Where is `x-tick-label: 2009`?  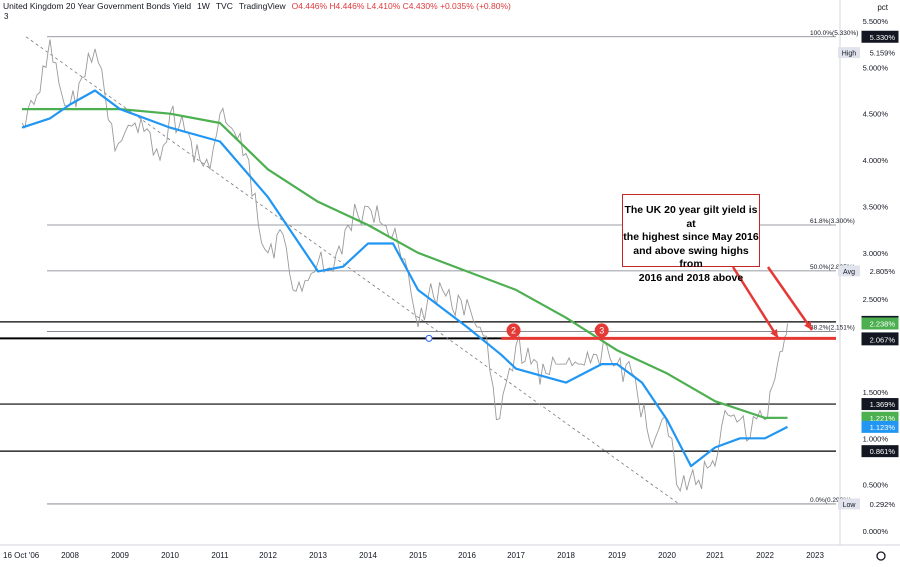
x-tick-label: 2009 is located at coordinates (120, 555).